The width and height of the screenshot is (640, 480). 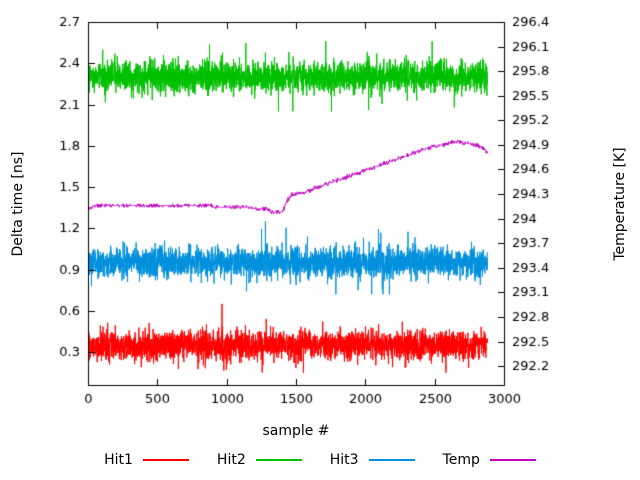 I want to click on y-axis-label-left: Delta time [ns], so click(x=18, y=204).